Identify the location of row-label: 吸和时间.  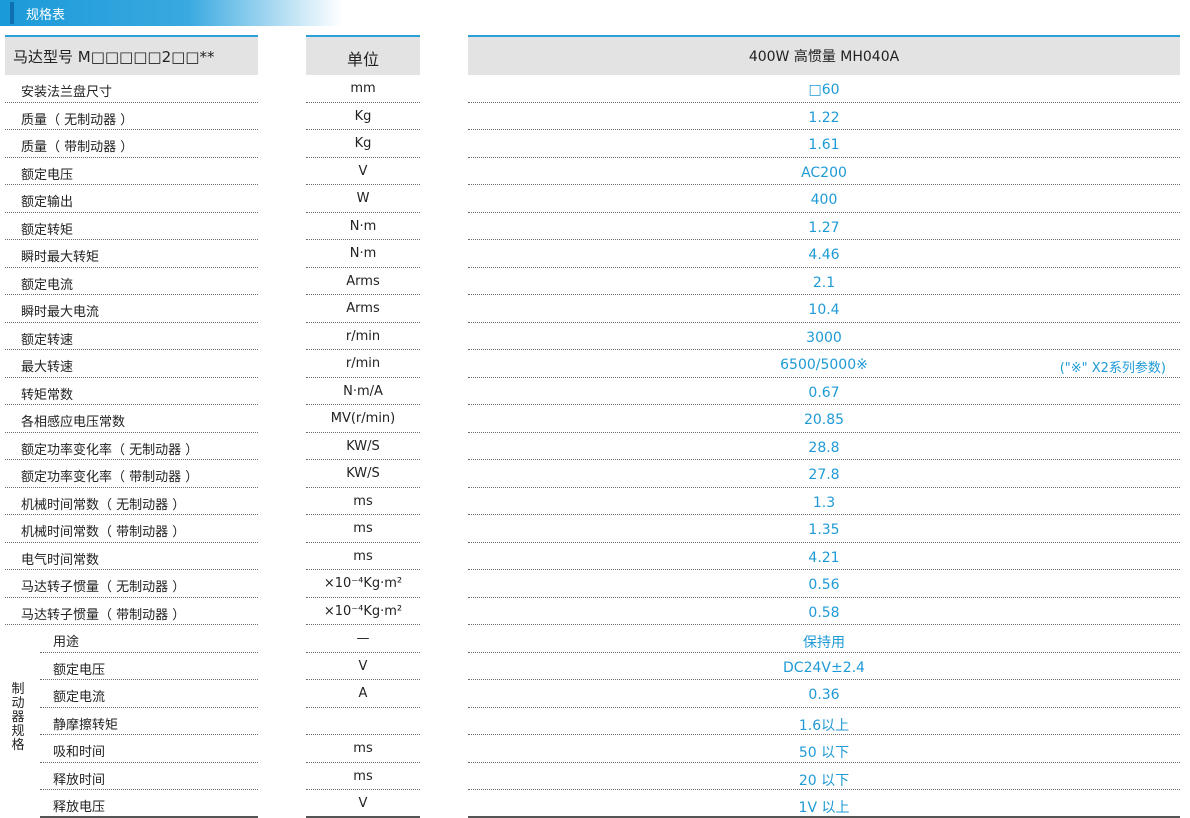
(79, 752).